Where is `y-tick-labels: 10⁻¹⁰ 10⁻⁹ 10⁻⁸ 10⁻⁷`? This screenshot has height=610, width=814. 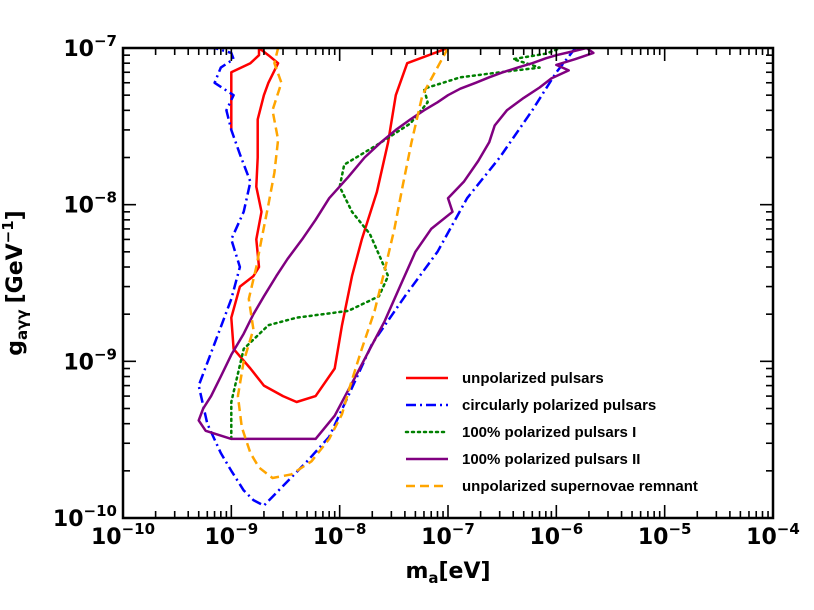
y-tick-labels: 10⁻¹⁰ 10⁻⁹ 10⁻⁸ 10⁻⁷ is located at coordinates (85, 282).